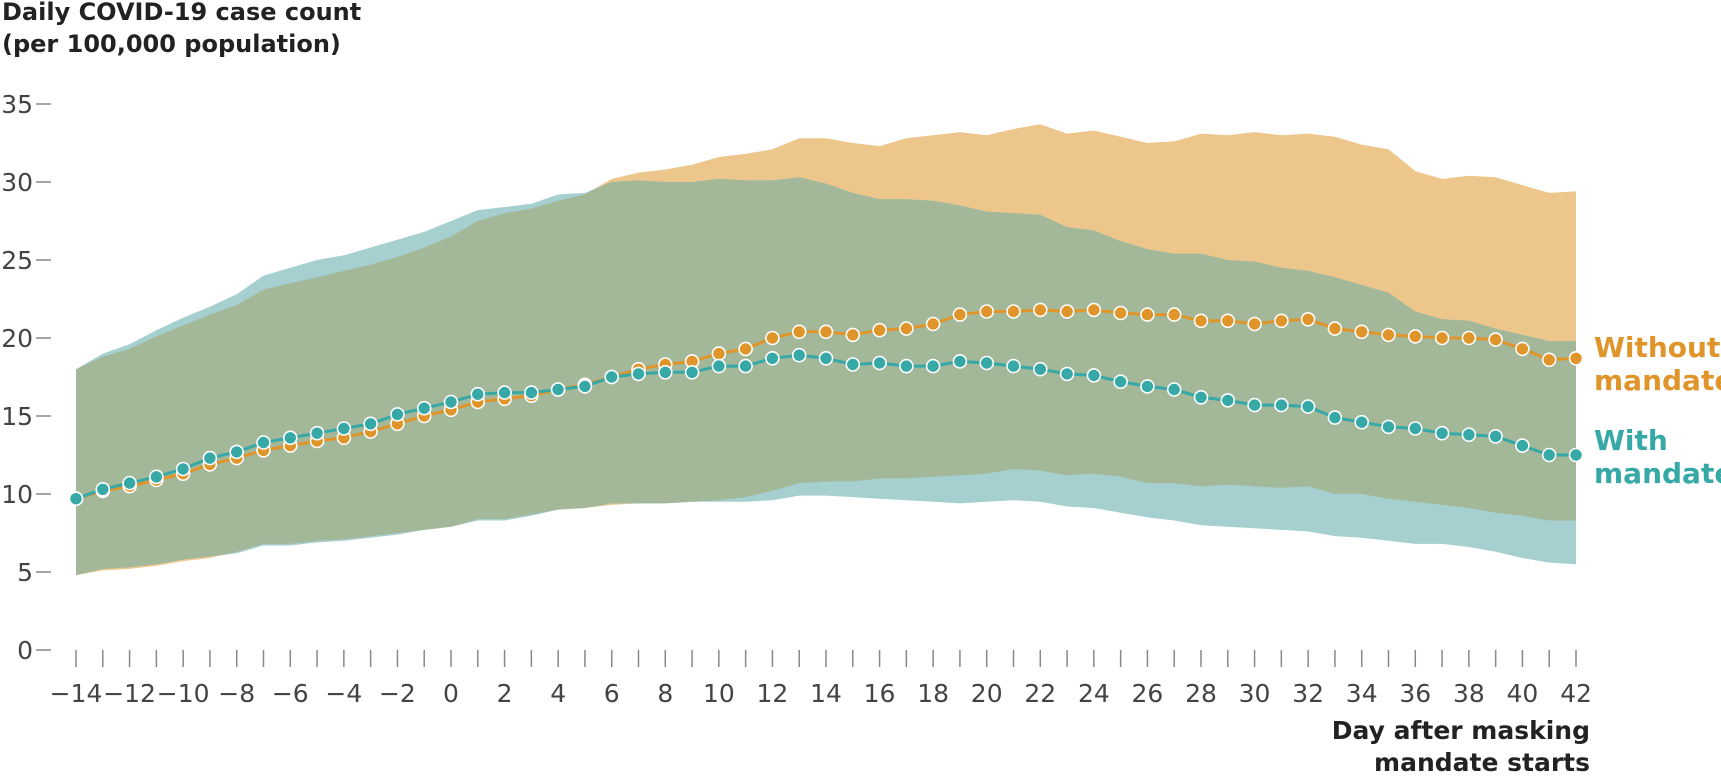  Describe the element at coordinates (1362, 693) in the screenshot. I see `x-tick-label: 34` at that location.